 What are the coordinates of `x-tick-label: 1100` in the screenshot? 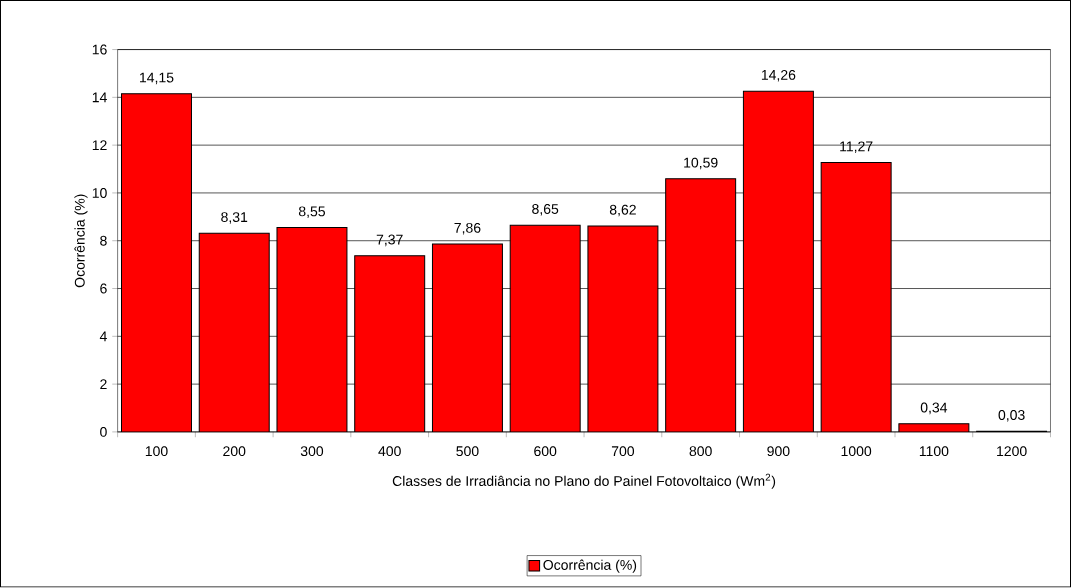 It's located at (934, 451).